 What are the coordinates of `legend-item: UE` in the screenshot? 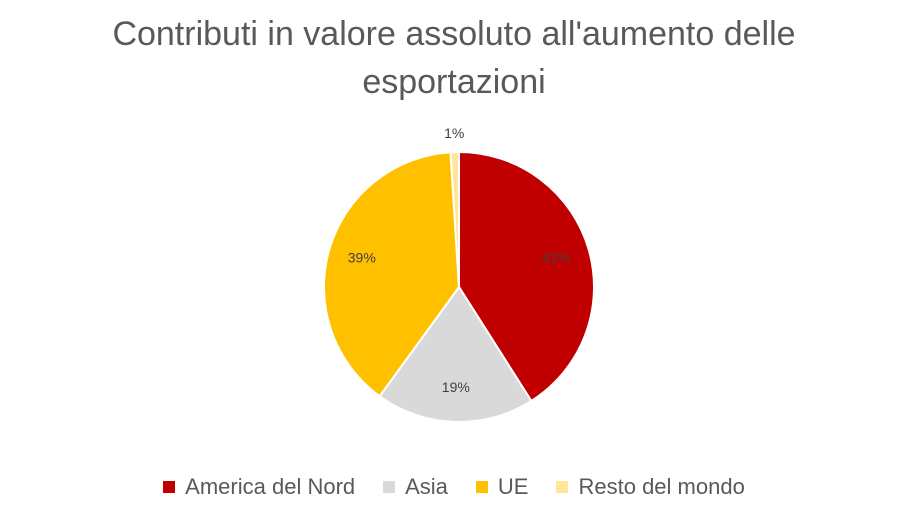 It's located at (502, 487).